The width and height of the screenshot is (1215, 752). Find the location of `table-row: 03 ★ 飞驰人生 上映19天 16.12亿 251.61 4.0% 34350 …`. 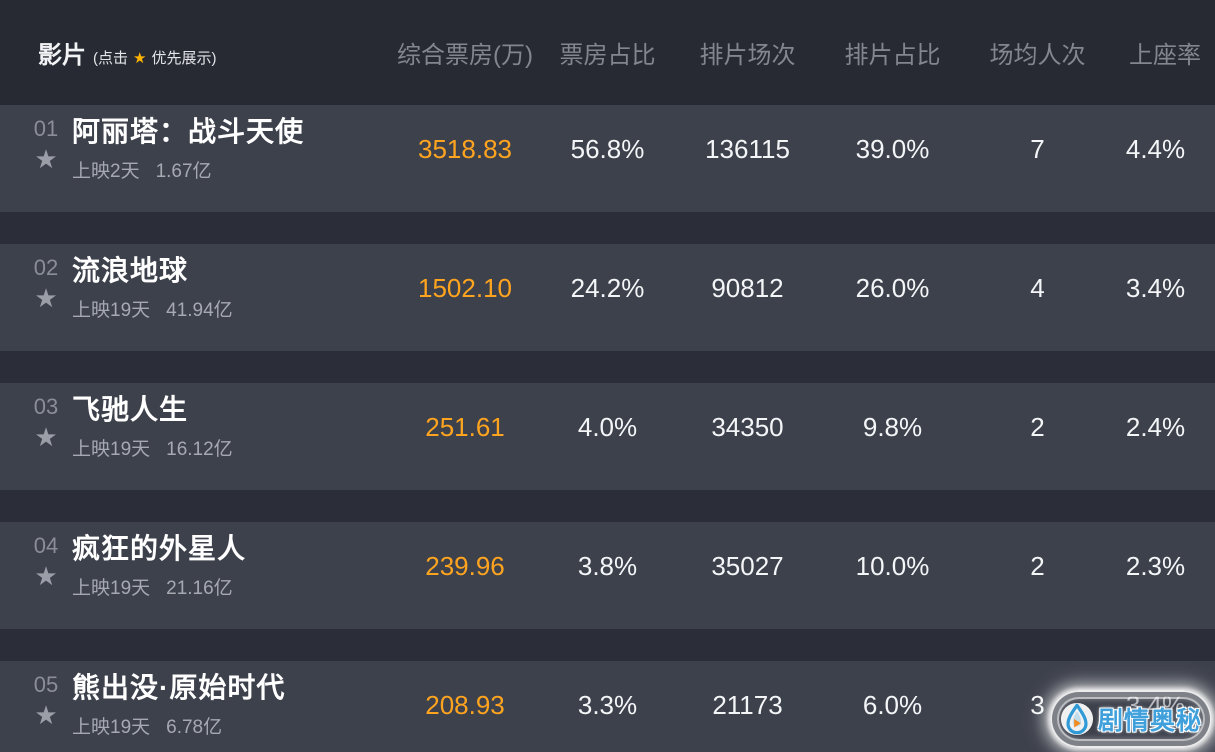

table-row: 03 ★ 飞驰人生 上映19天 16.12亿 251.61 4.0% 34350 … is located at coordinates (607, 436).